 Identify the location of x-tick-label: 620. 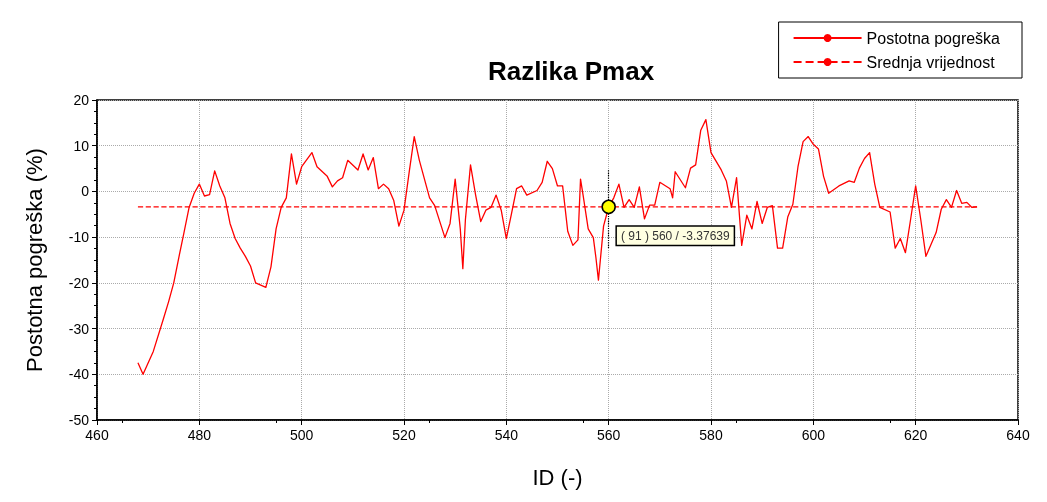
(915, 435).